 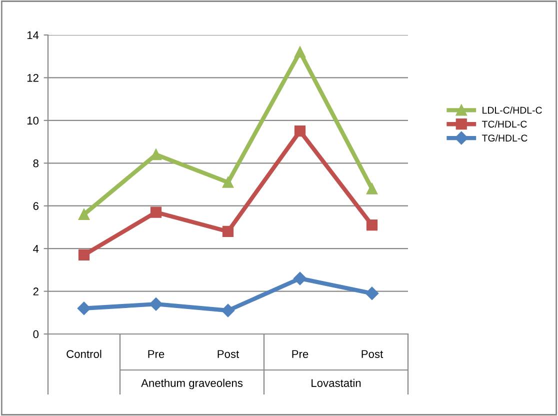 I want to click on legend-label: TG/HDL-C, so click(x=505, y=138).